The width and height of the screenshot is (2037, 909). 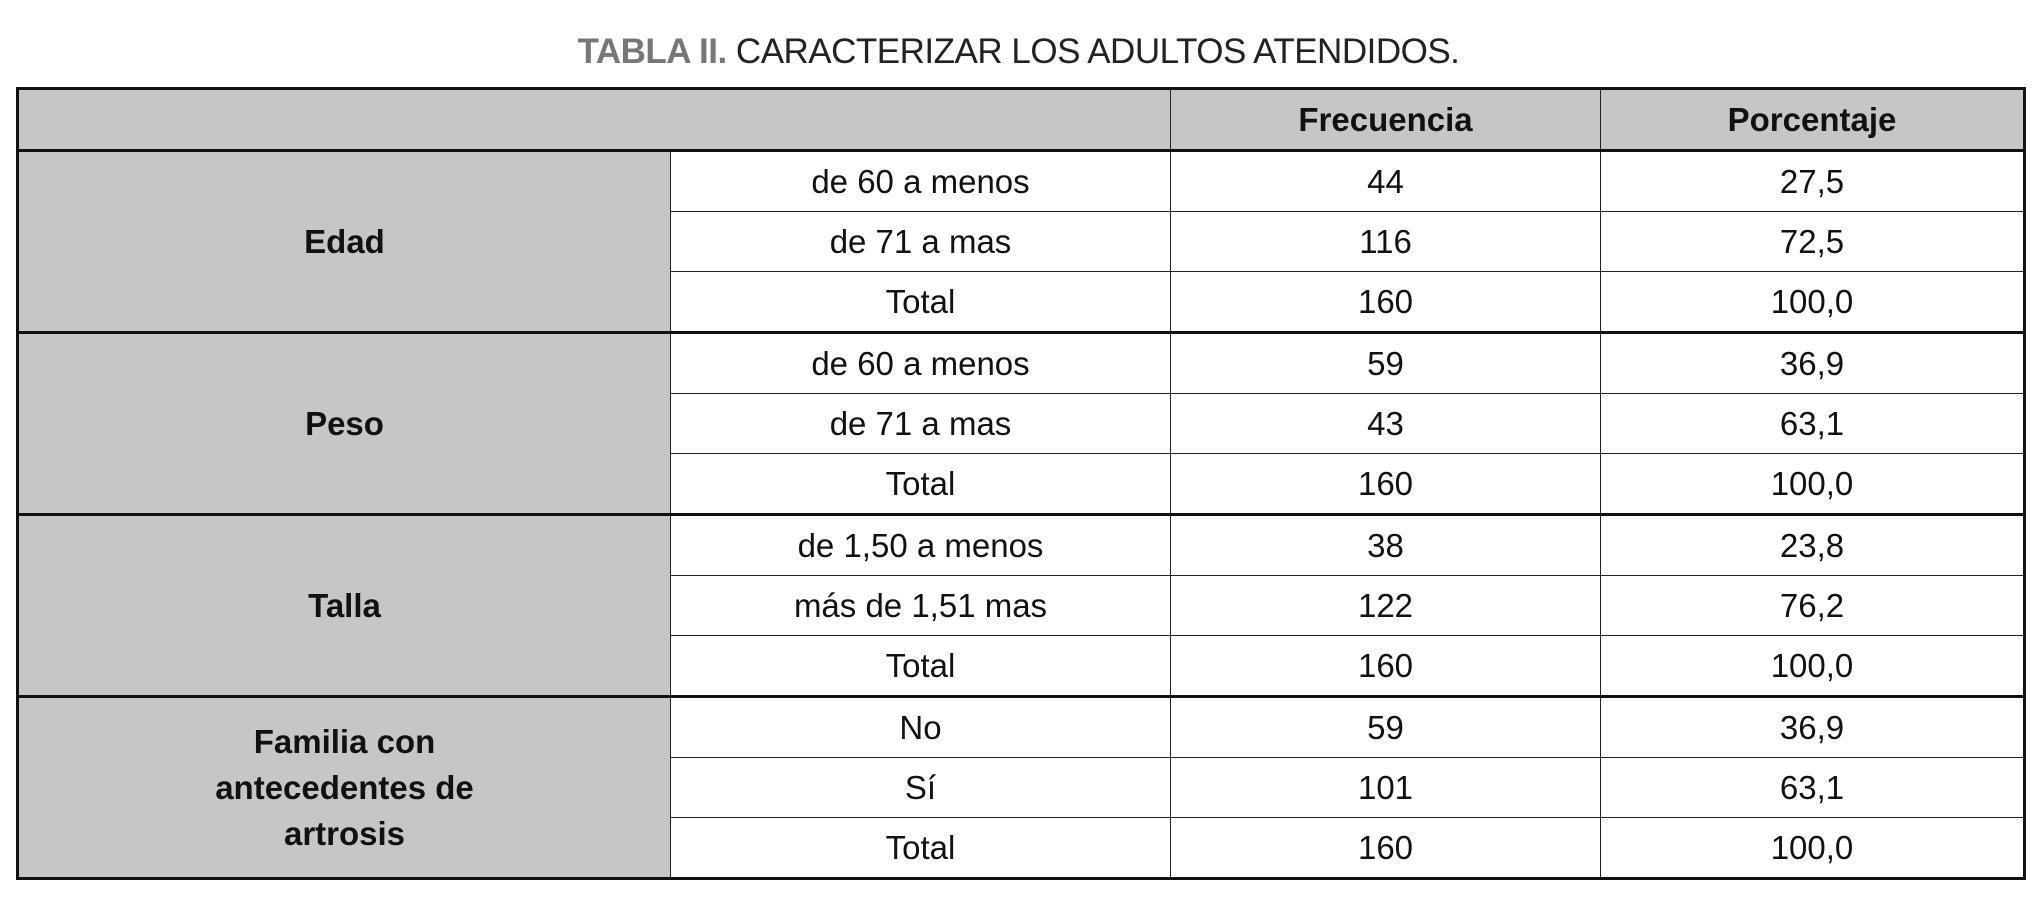 I want to click on frecuencia-cell: 44, so click(x=1385, y=181).